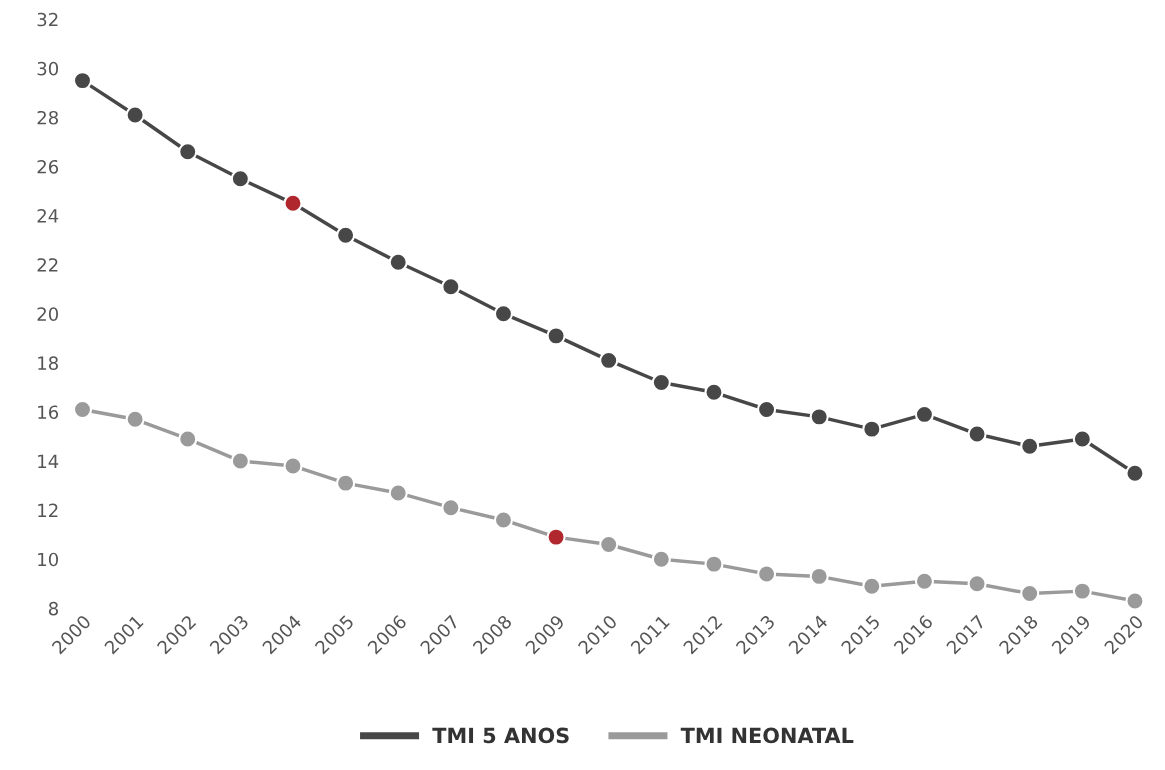 The image size is (1165, 770). I want to click on y-tick-label: 10, so click(48, 559).